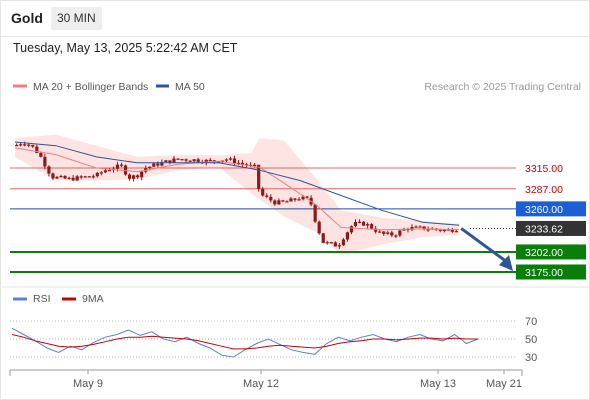 Image resolution: width=590 pixels, height=400 pixels. What do you see at coordinates (42, 299) in the screenshot?
I see `rsi-legend-label: RSI` at bounding box center [42, 299].